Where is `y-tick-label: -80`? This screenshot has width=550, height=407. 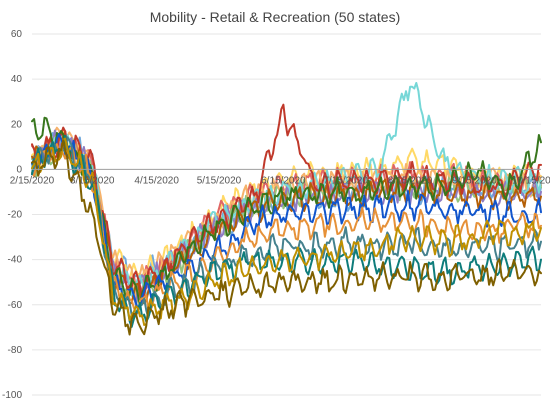
y-tick-label: -80 is located at coordinates (15, 350).